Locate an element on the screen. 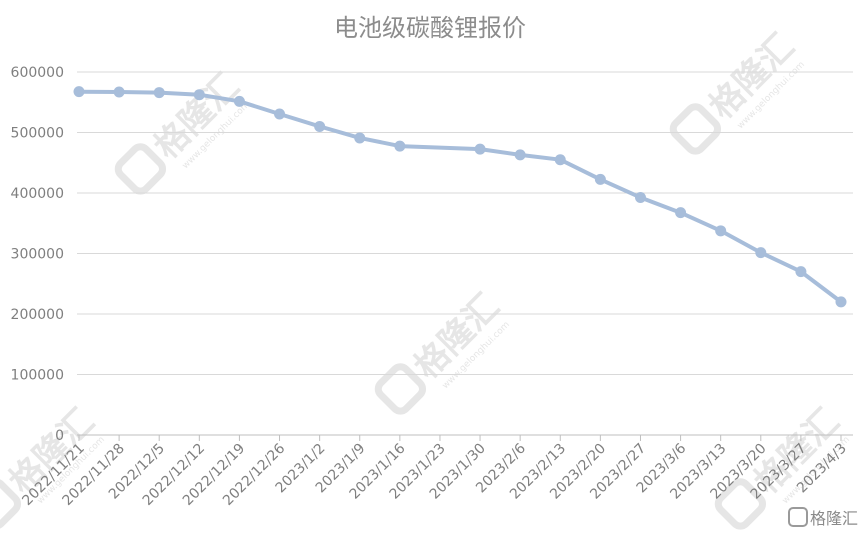 This screenshot has width=863, height=534. brand-logo-text: 格隆汇 is located at coordinates (834, 518).